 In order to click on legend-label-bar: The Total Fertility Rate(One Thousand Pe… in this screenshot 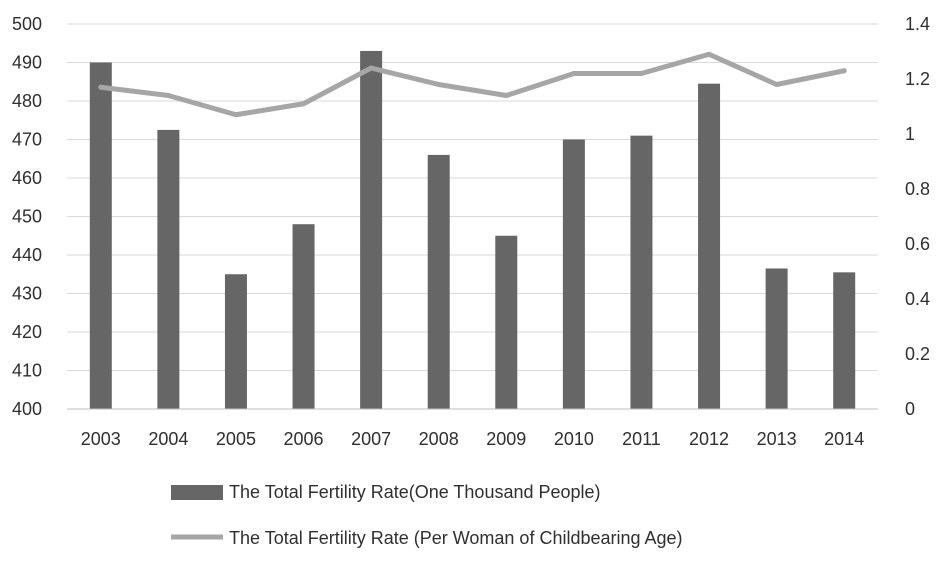, I will do `click(415, 492)`.